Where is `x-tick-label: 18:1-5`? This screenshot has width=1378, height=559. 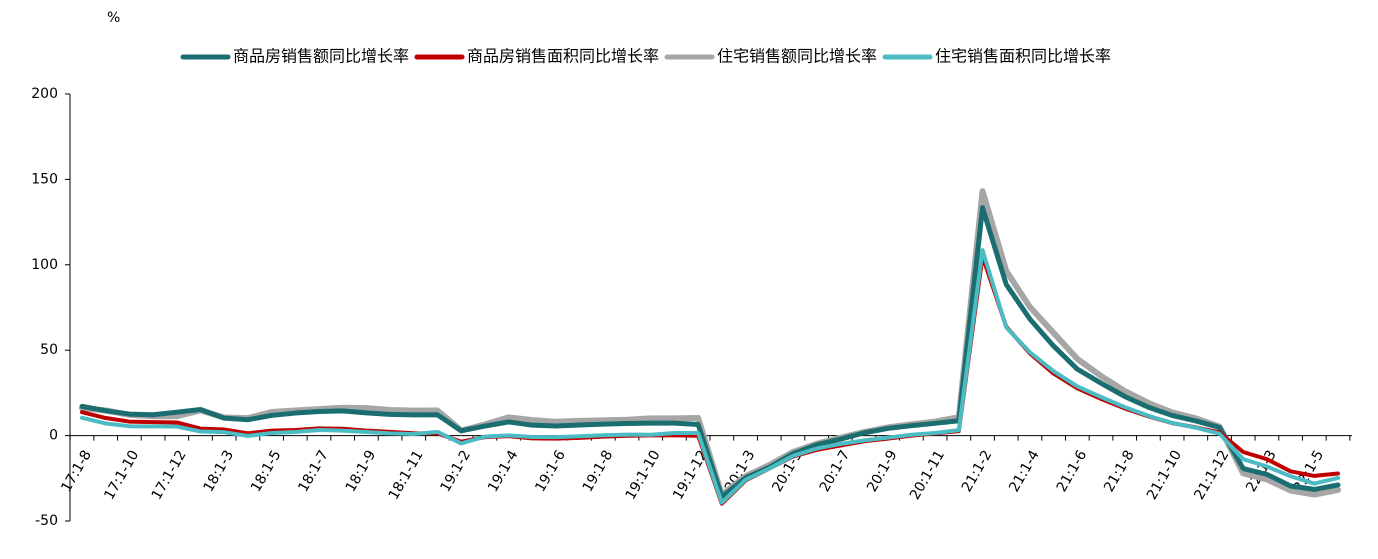
x-tick-label: 18:1-5 is located at coordinates (266, 471).